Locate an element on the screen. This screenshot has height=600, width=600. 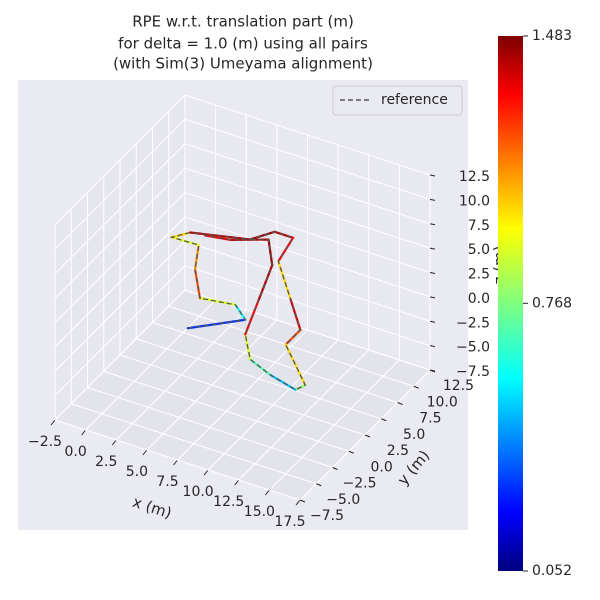
x-tick-label: 5.0 is located at coordinates (137, 472).